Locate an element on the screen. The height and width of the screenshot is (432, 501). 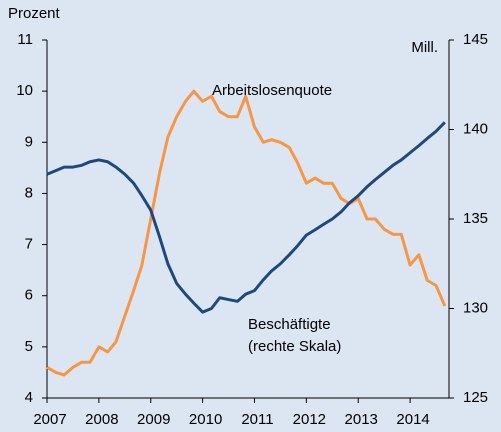
x-tick-label: 2010 is located at coordinates (205, 419).